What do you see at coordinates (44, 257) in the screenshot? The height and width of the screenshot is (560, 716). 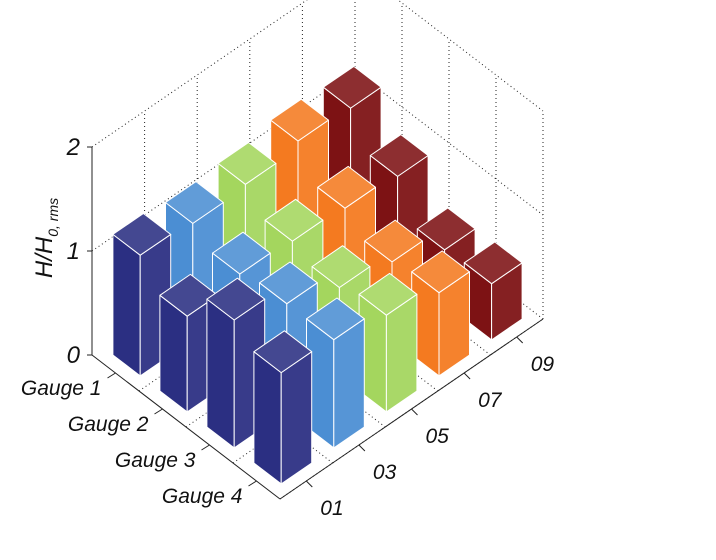 I see `y-axis-label-main: H/H` at bounding box center [44, 257].